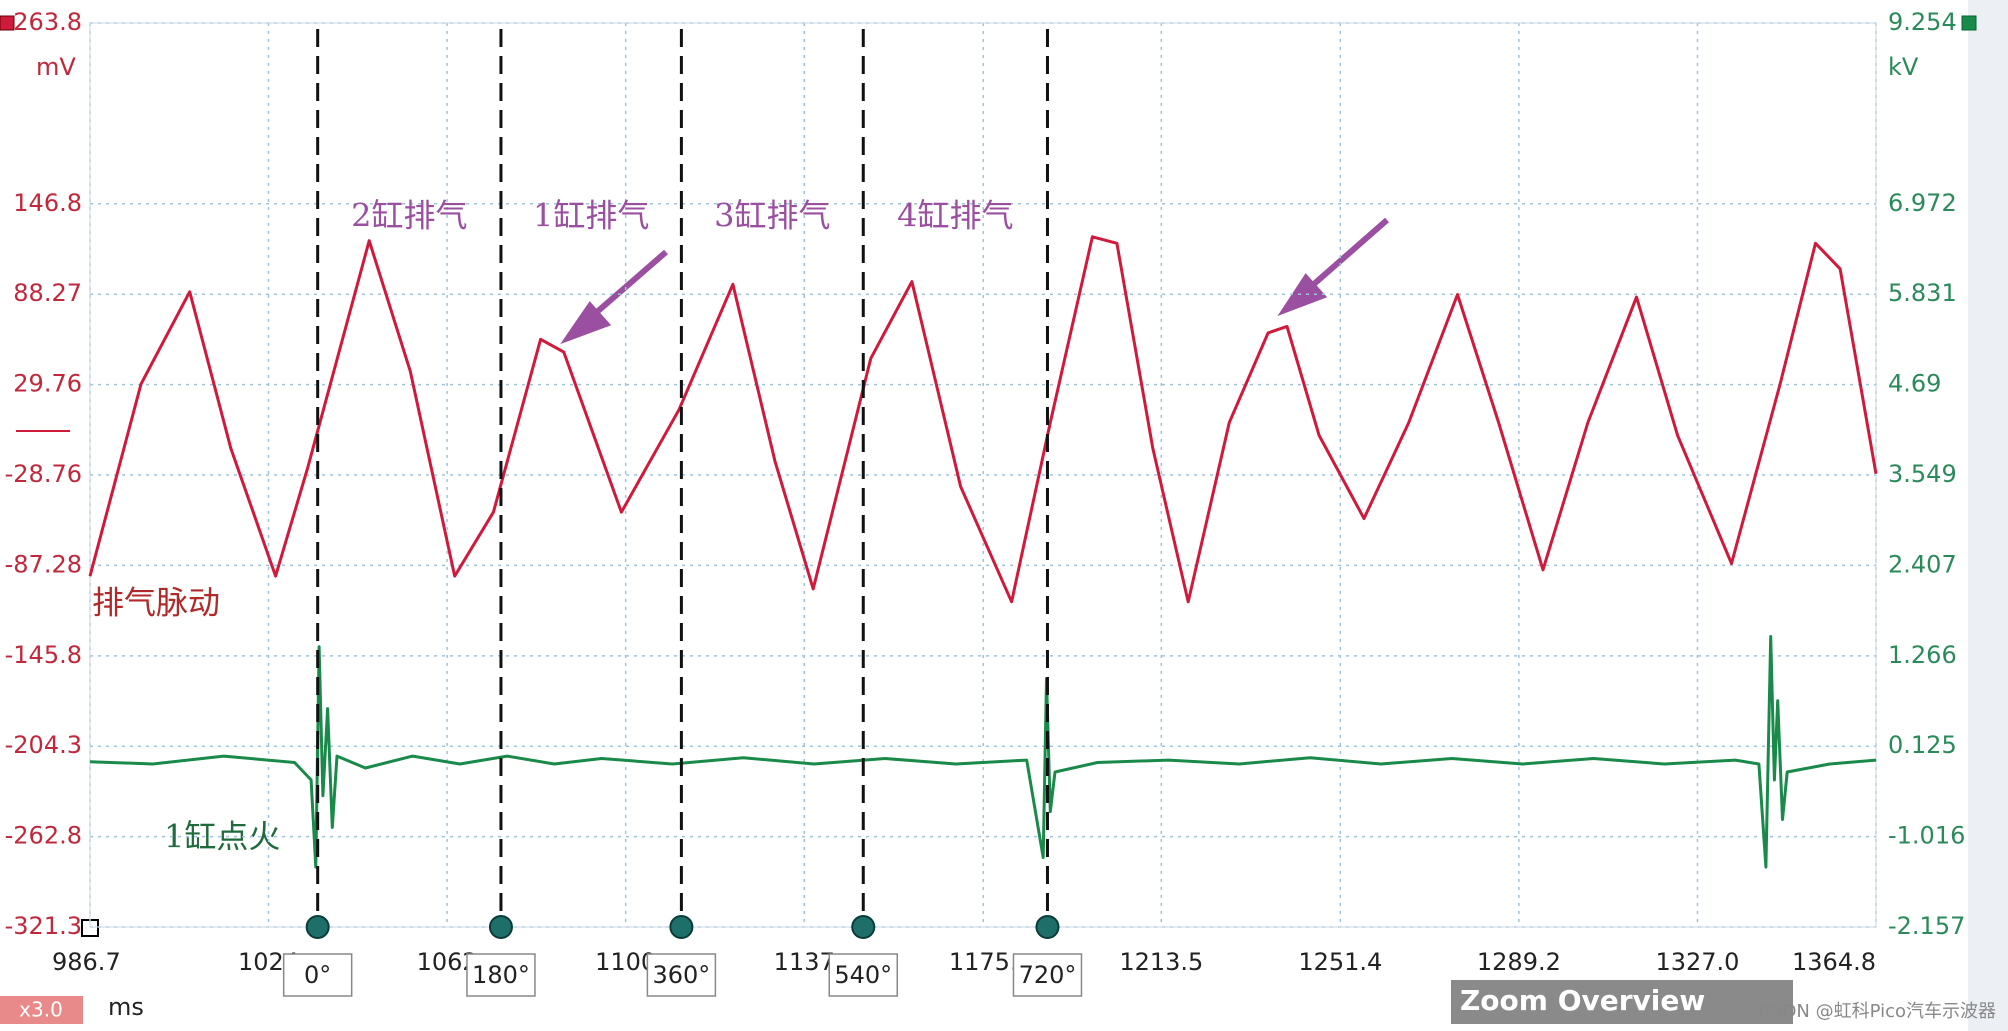 The height and width of the screenshot is (1031, 2008). I want to click on y-tick-label: 88.27, so click(47, 293).